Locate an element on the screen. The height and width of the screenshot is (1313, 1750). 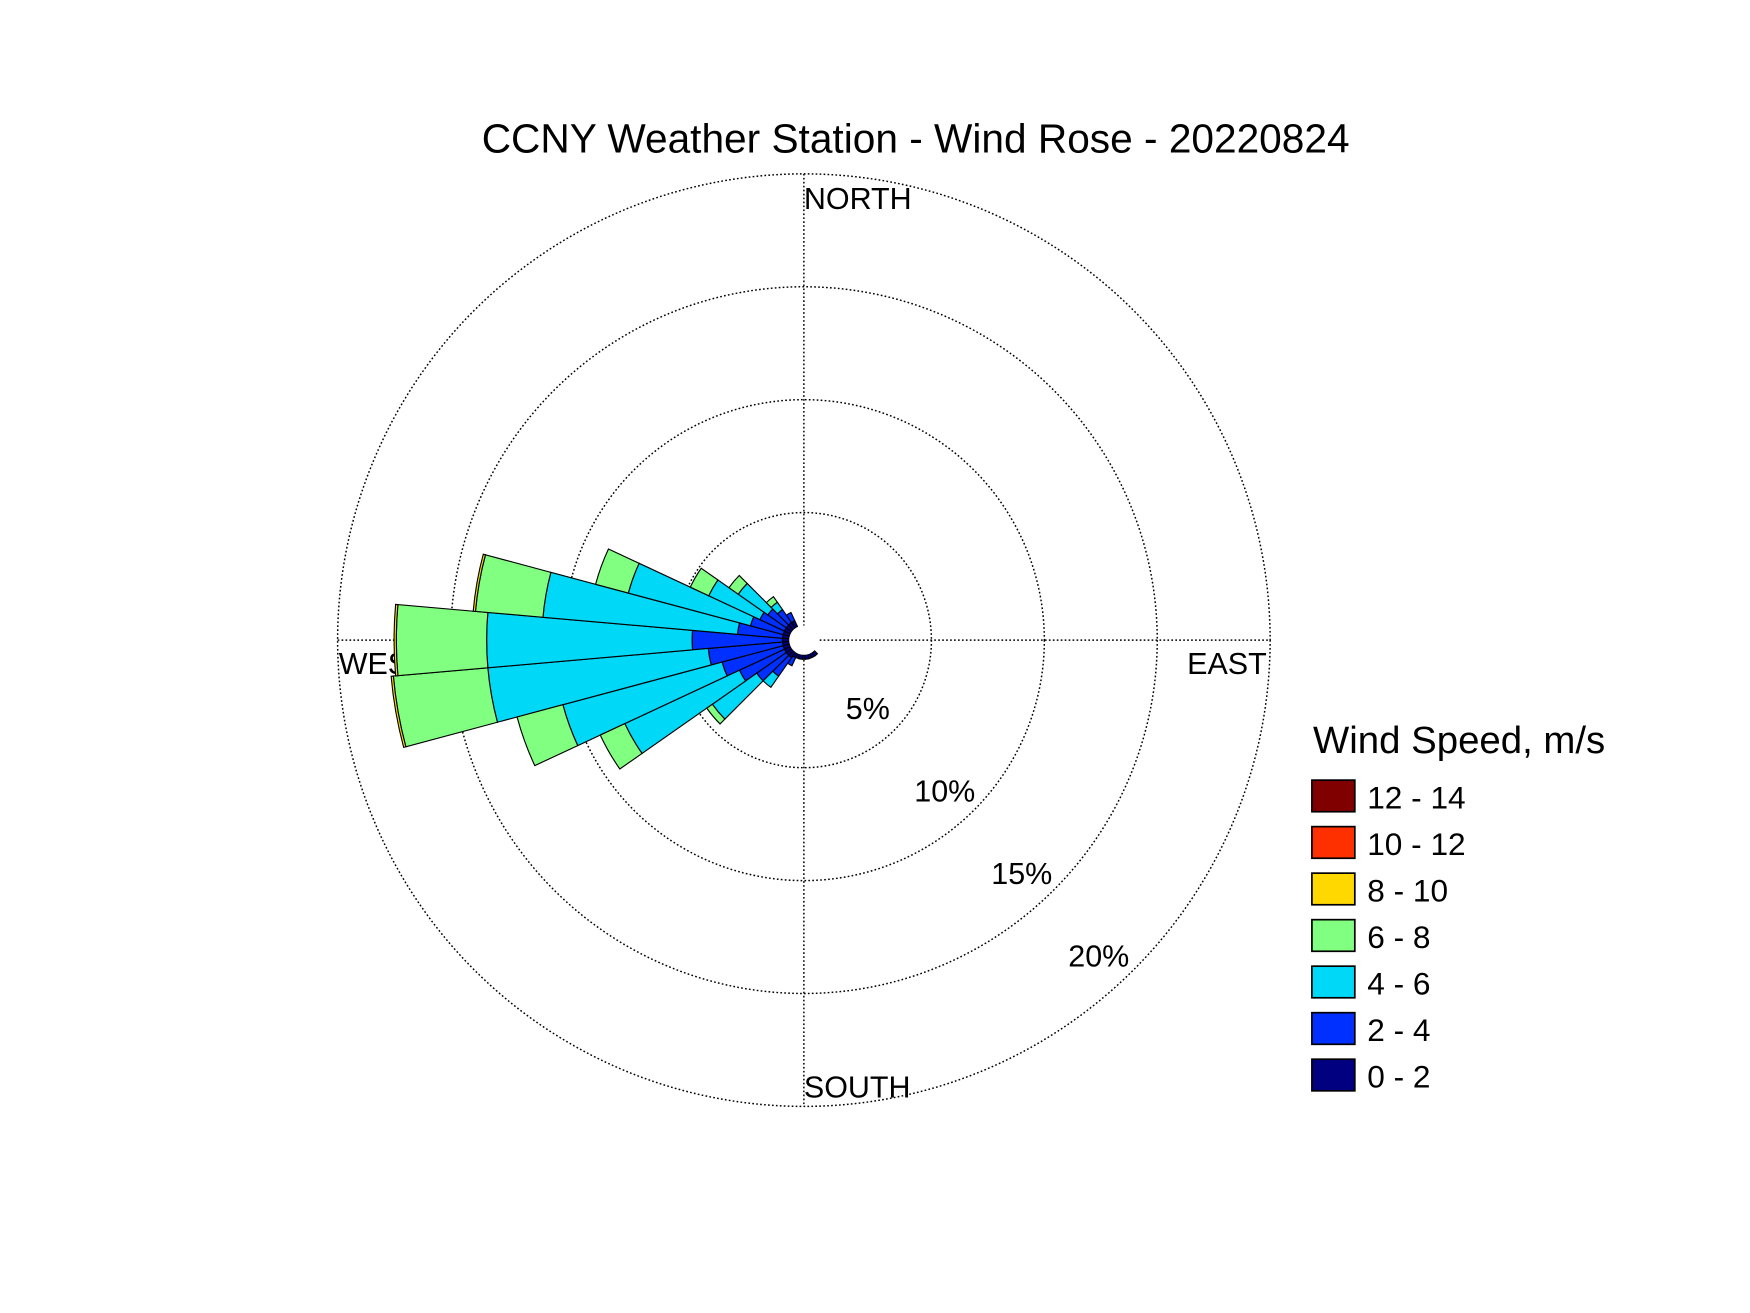
legend-label: 4 - 6 is located at coordinates (1398, 983).